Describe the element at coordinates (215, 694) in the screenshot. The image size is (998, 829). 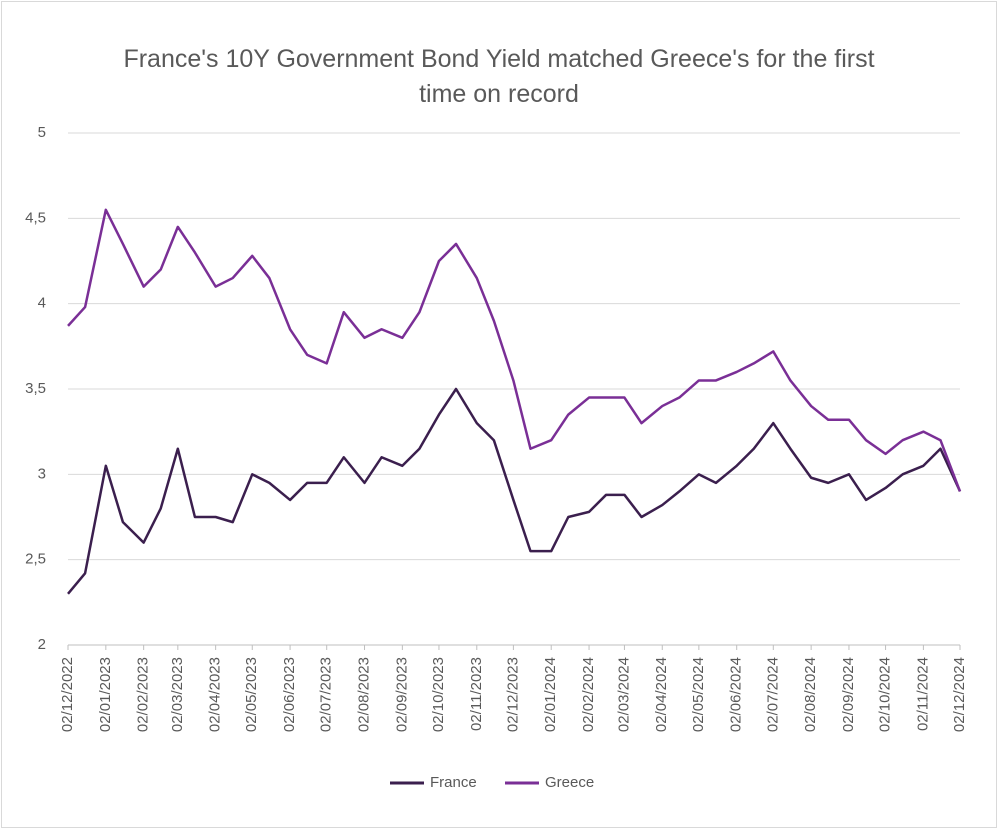
I see `x-tick-label: 02/04/2023` at that location.